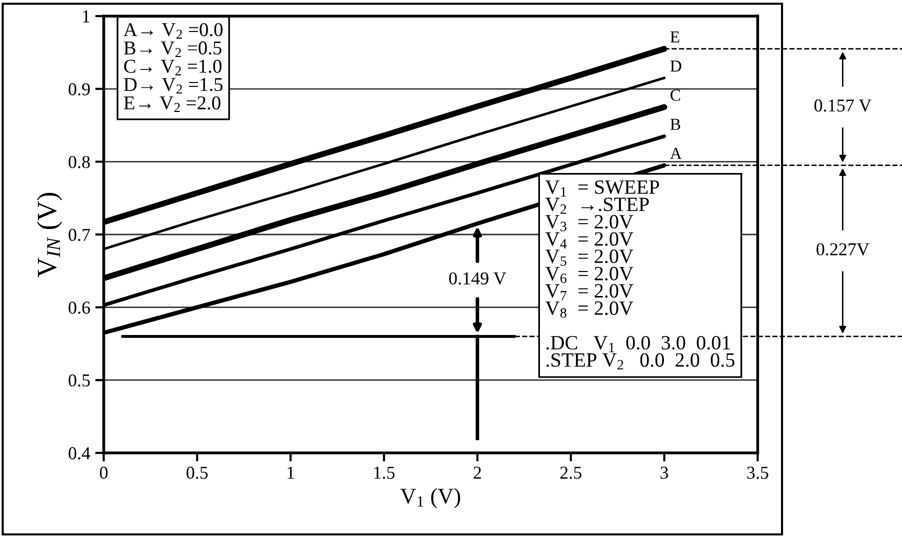 This screenshot has height=536, width=902. I want to click on x-tick-label: 1.5, so click(384, 472).